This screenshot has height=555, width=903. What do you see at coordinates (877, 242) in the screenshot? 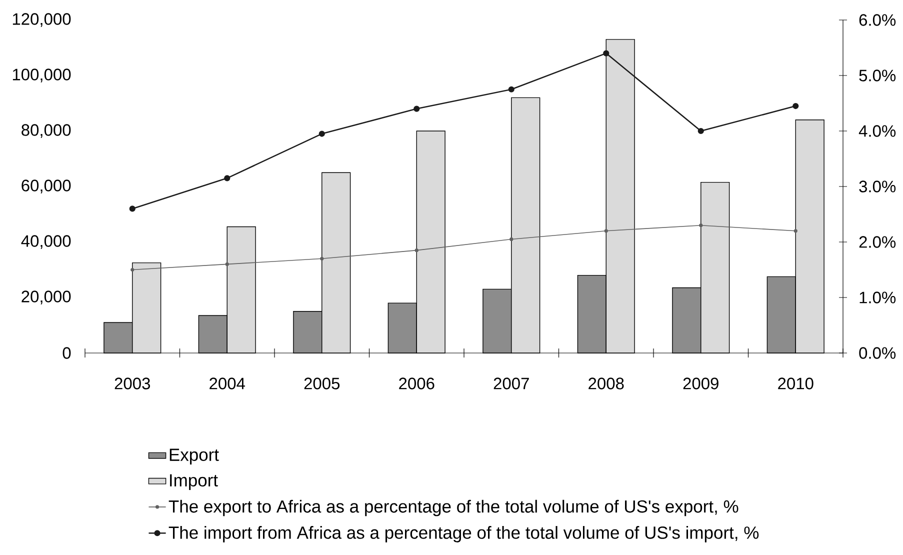
I see `y2-tick-label: 2.0%` at bounding box center [877, 242].